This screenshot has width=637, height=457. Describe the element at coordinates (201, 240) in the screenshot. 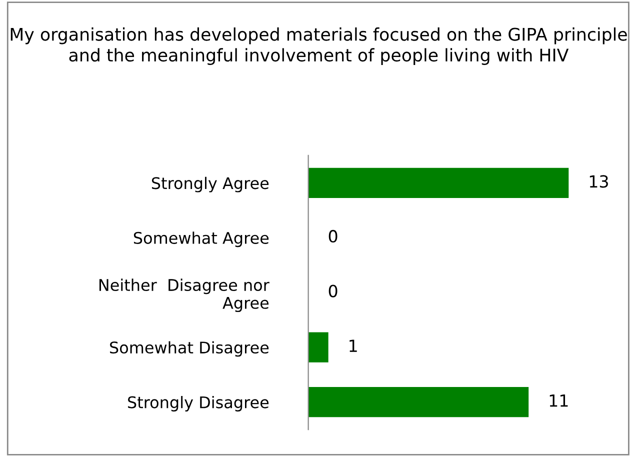

I see `y-tick-label: Somewhat Agree` at that location.